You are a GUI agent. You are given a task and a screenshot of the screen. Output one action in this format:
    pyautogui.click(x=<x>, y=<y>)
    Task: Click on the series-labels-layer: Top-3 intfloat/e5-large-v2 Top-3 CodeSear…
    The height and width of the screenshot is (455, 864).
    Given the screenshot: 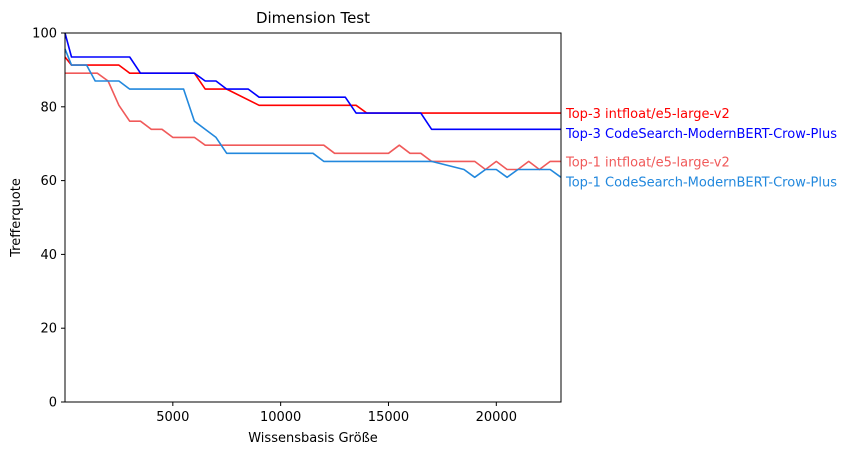 What is the action you would take?
    pyautogui.click(x=701, y=148)
    